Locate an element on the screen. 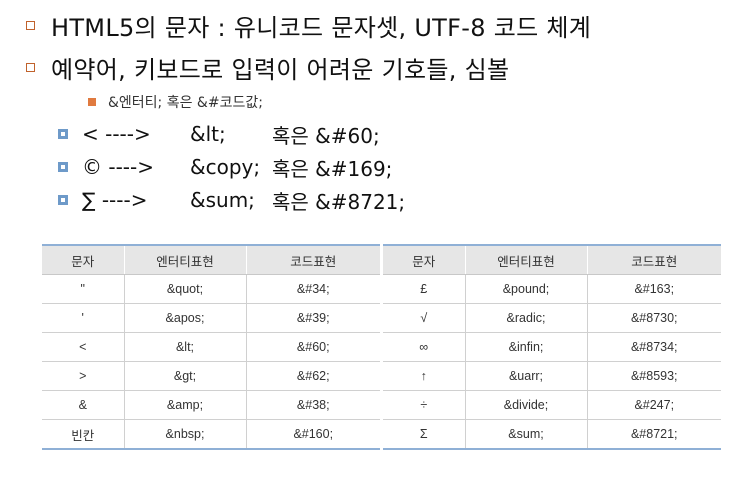 The width and height of the screenshot is (748, 480). table-row: ∞ &infin; &#8734; is located at coordinates (552, 347).